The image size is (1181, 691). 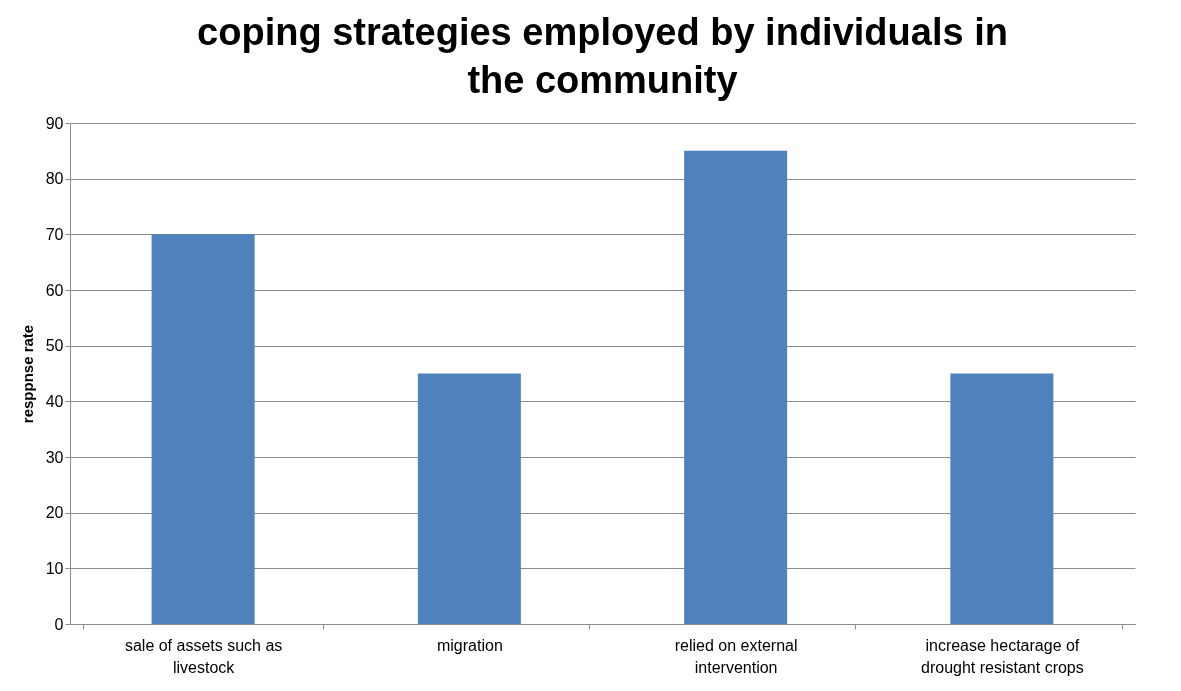 I want to click on chart-title: coping strategies employed by individuals in the community, so click(x=602, y=56).